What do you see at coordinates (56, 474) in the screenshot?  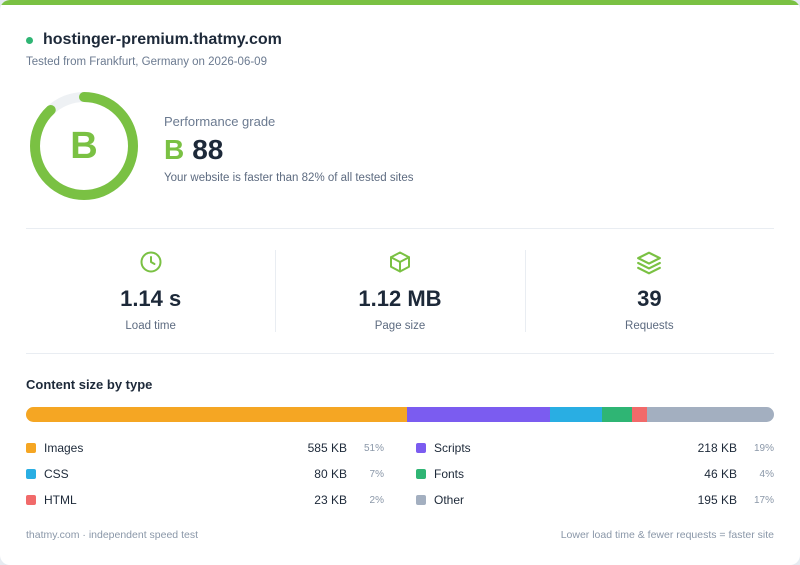 I see `legend-type-name: CSS` at bounding box center [56, 474].